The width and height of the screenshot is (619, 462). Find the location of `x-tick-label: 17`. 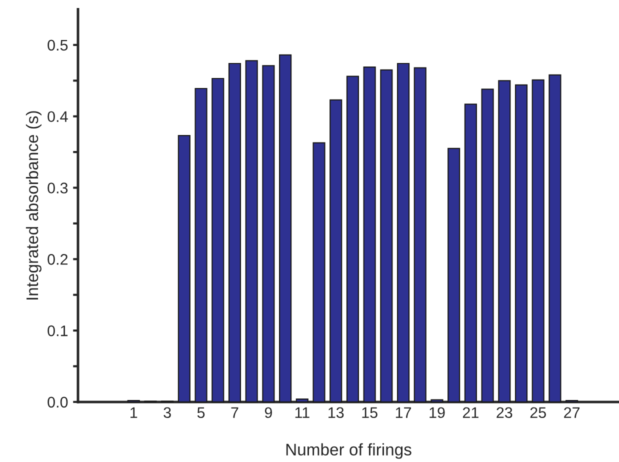

x-tick-label: 17 is located at coordinates (403, 412).